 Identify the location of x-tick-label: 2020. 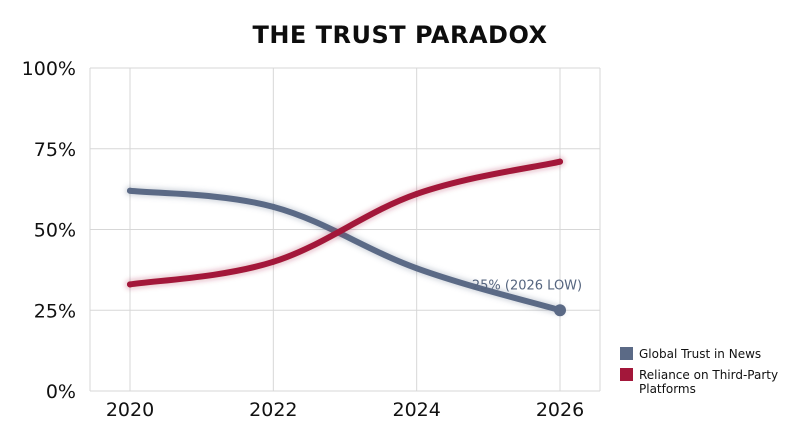
(130, 410).